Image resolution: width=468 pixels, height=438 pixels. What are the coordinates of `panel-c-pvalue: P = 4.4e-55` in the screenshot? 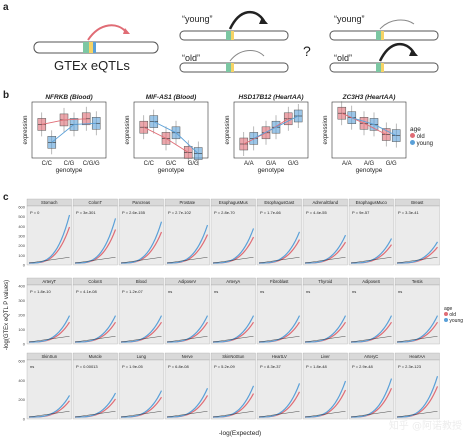 It's located at (316, 212).